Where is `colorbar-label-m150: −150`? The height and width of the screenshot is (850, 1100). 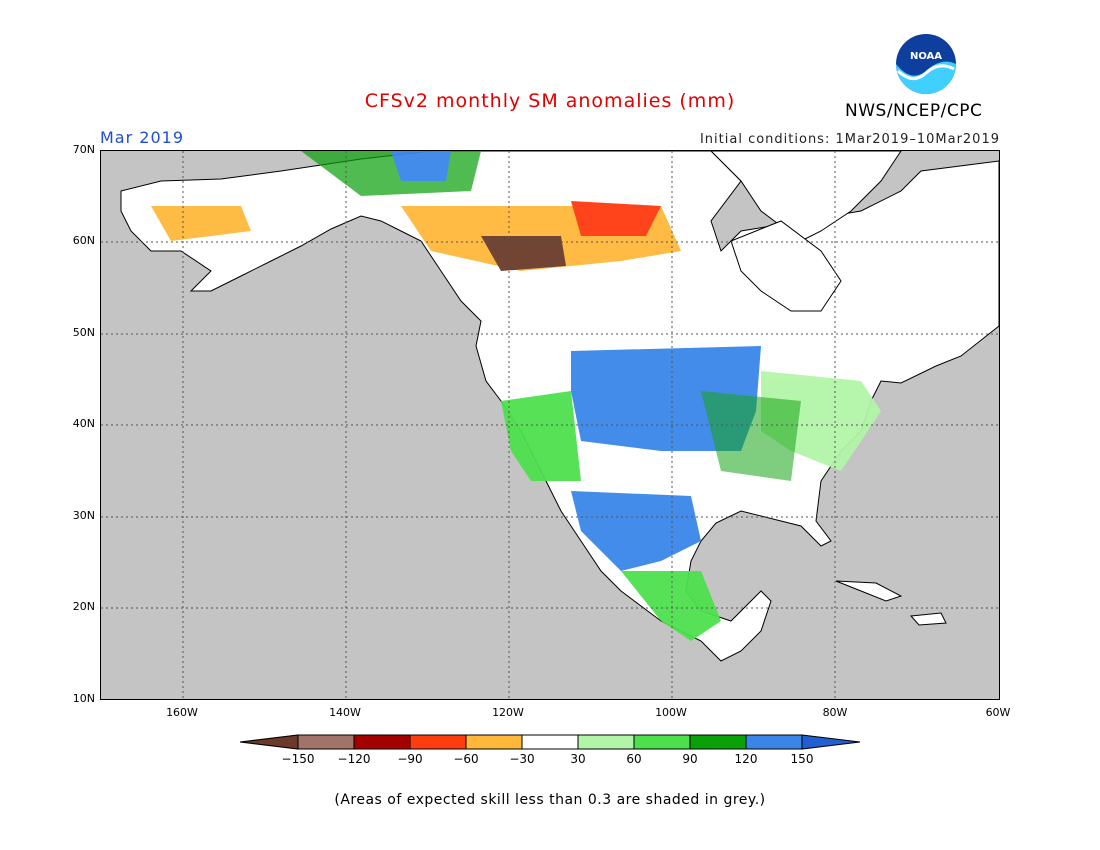 colorbar-label-m150: −150 is located at coordinates (298, 759).